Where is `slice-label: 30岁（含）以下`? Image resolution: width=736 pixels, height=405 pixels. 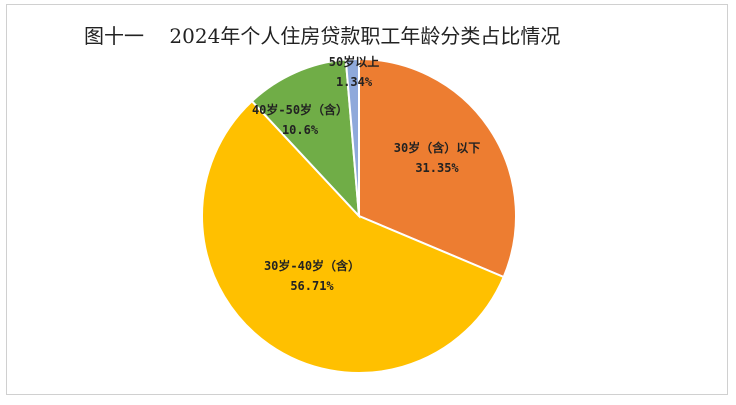
slice-label: 30岁（含）以下 is located at coordinates (437, 147).